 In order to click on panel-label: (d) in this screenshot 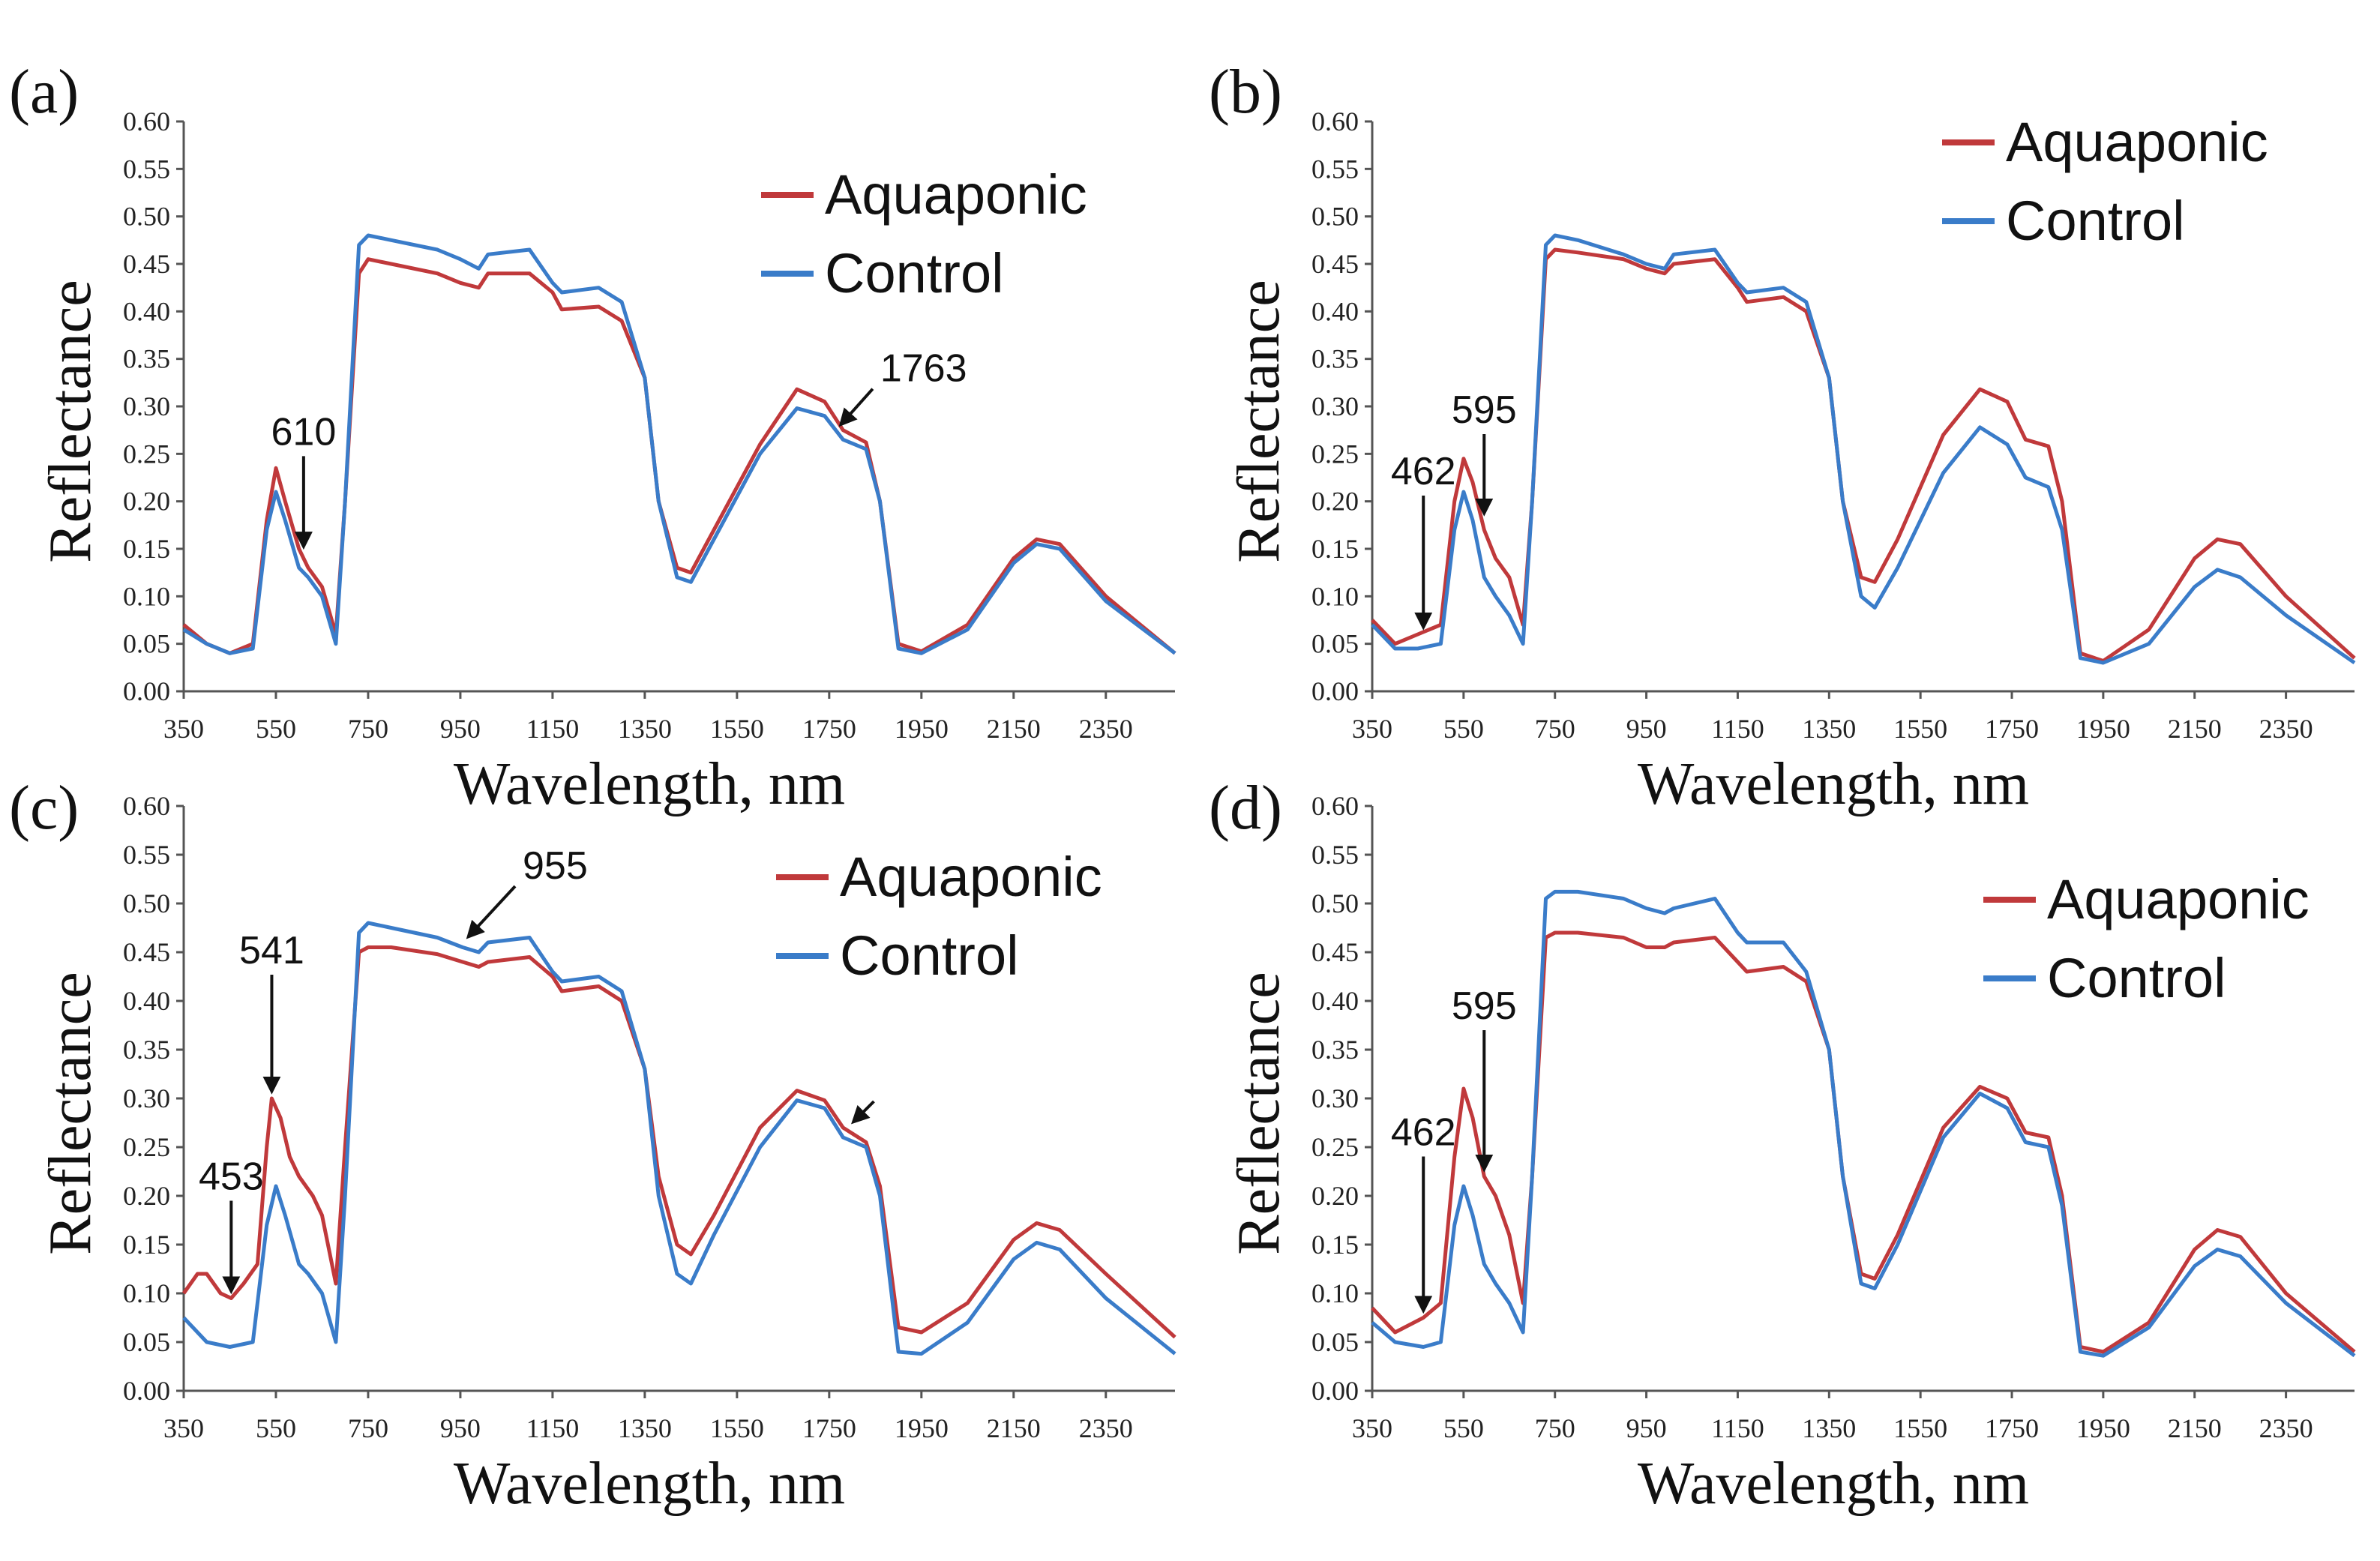, I will do `click(1245, 808)`.